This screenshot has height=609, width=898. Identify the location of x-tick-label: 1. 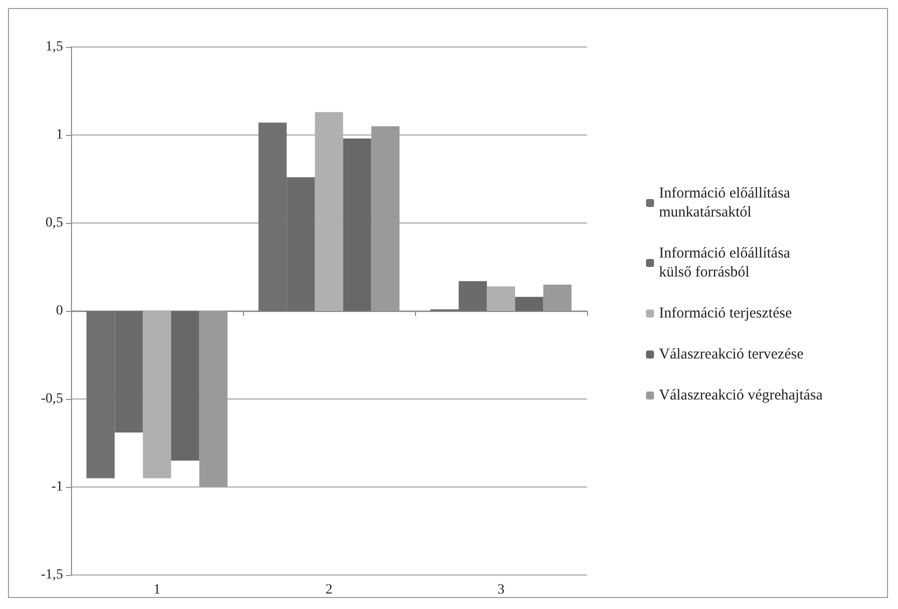
(157, 590).